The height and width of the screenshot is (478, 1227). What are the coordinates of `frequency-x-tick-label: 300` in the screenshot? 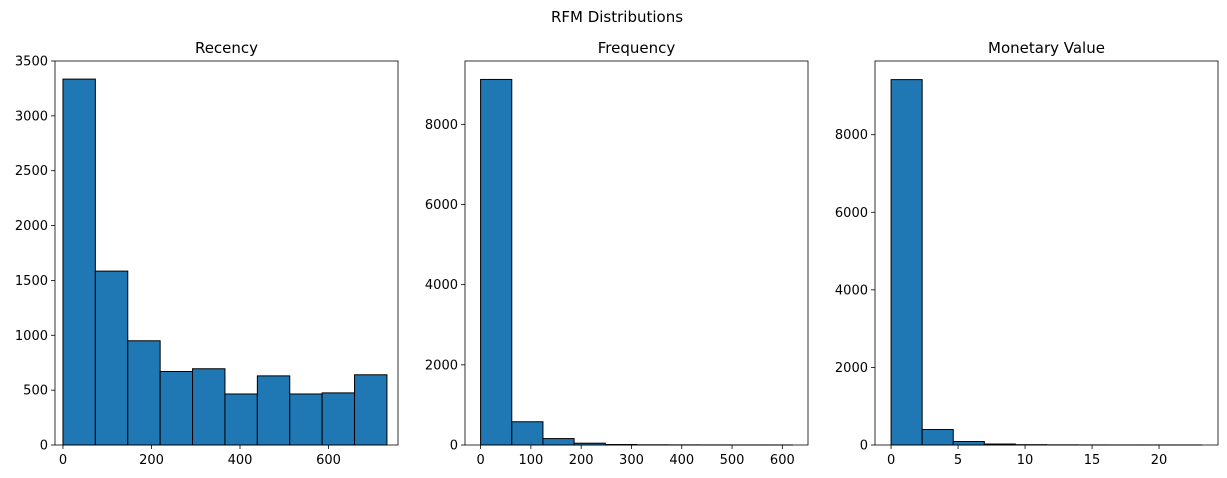 It's located at (631, 460).